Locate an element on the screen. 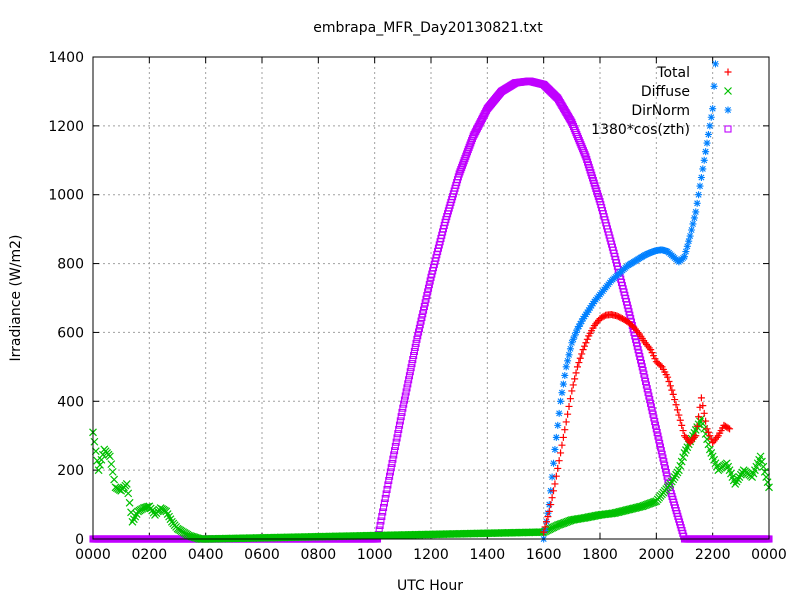 This screenshot has width=800, height=600. x-tick-label: 1000 is located at coordinates (375, 555).